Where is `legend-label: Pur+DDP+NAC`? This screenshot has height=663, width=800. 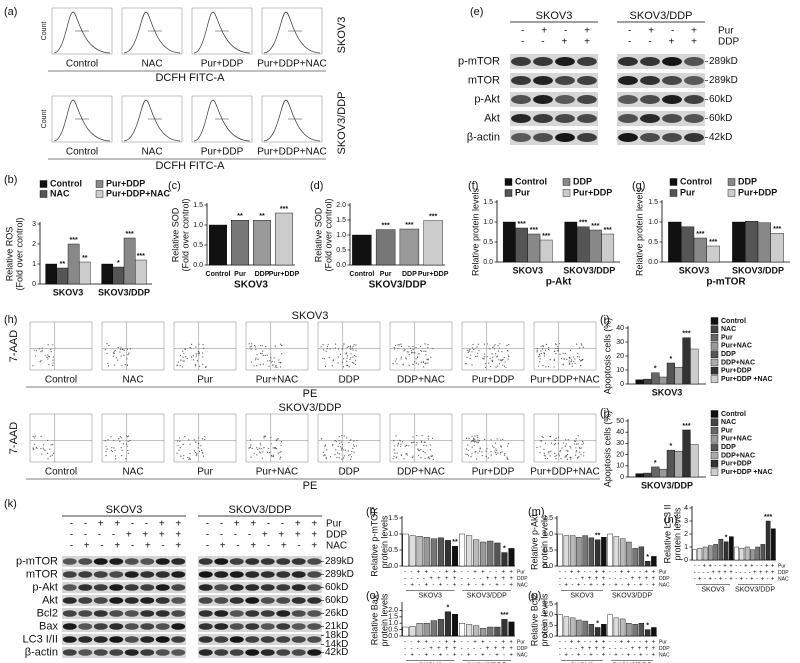
legend-label: Pur+DDP+NAC is located at coordinates (138, 193).